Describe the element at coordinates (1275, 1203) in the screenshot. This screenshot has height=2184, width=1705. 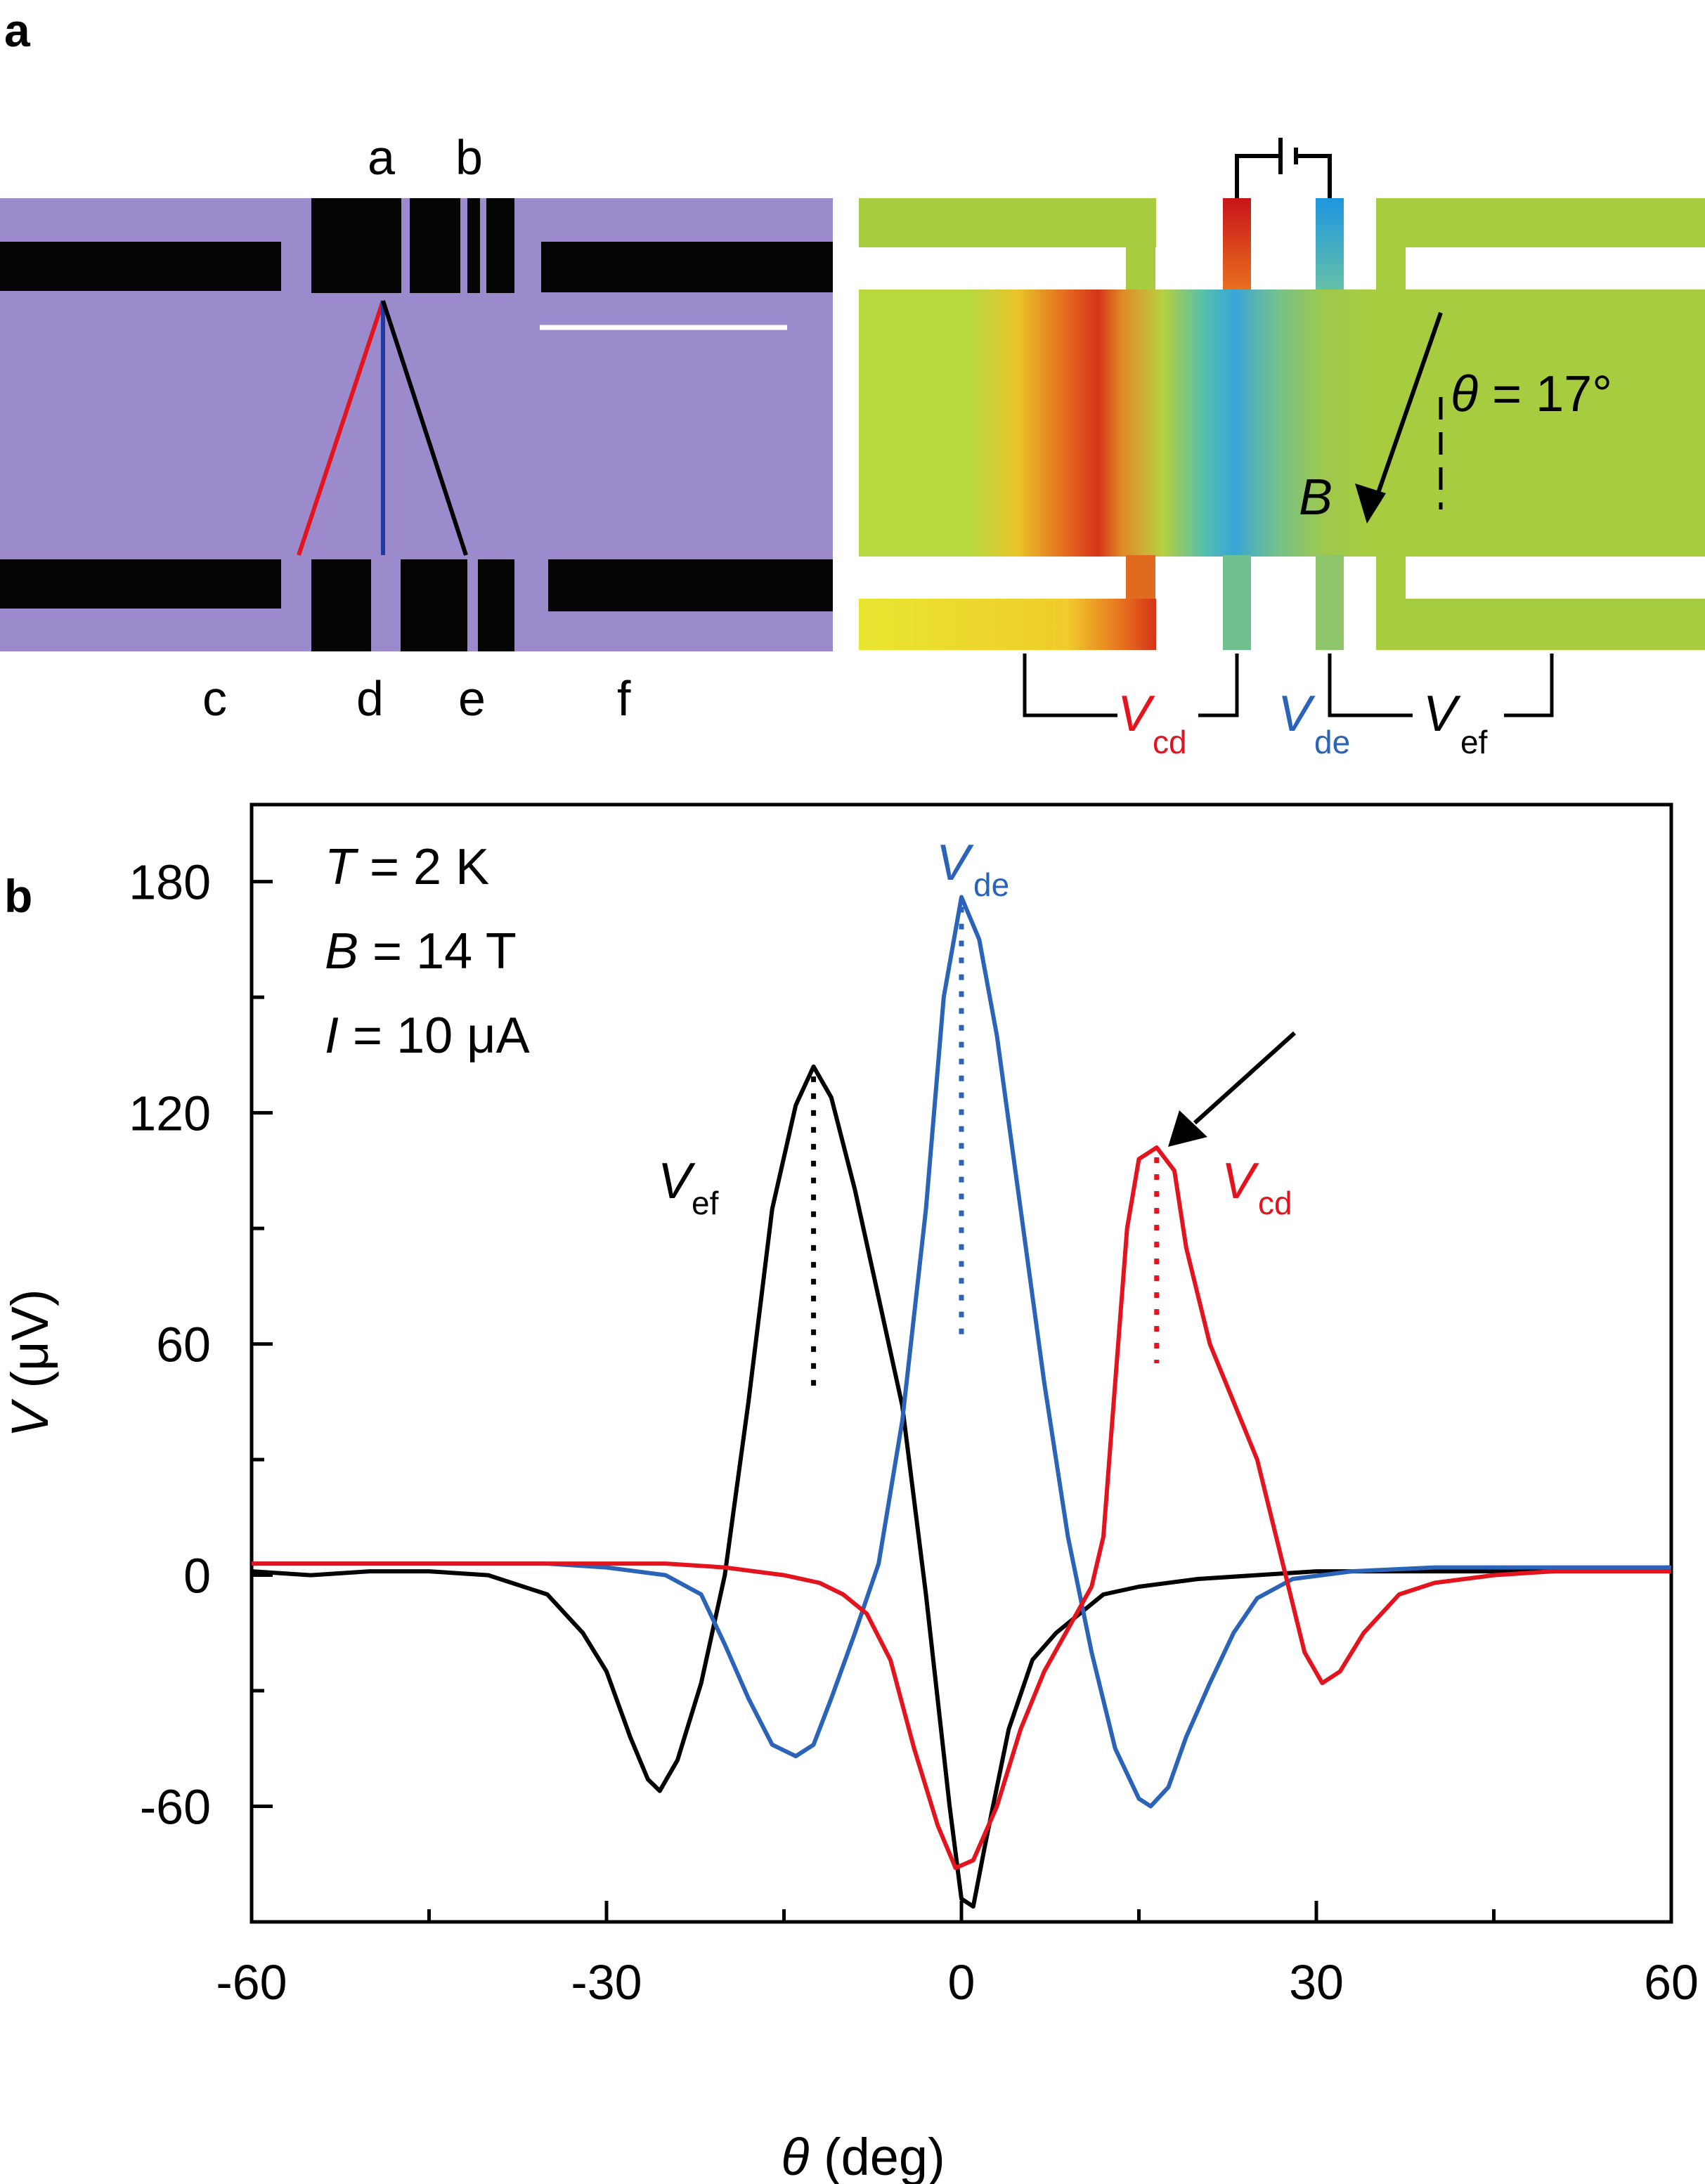
I see `series-label-vcd-sub: cd` at that location.